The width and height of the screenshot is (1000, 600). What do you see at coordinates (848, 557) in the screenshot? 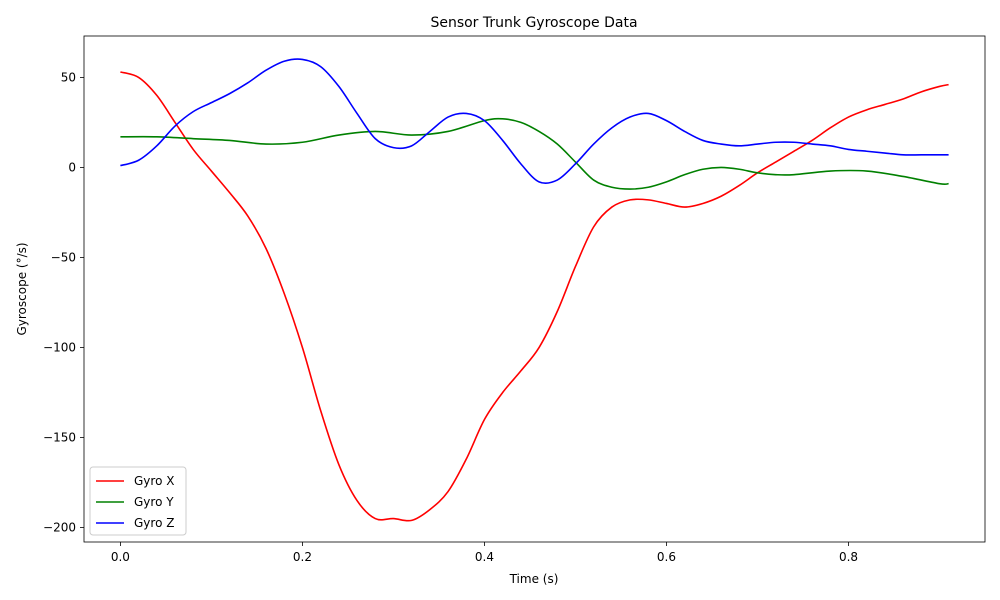
I see `x-tick-label: 0.8` at bounding box center [848, 557].